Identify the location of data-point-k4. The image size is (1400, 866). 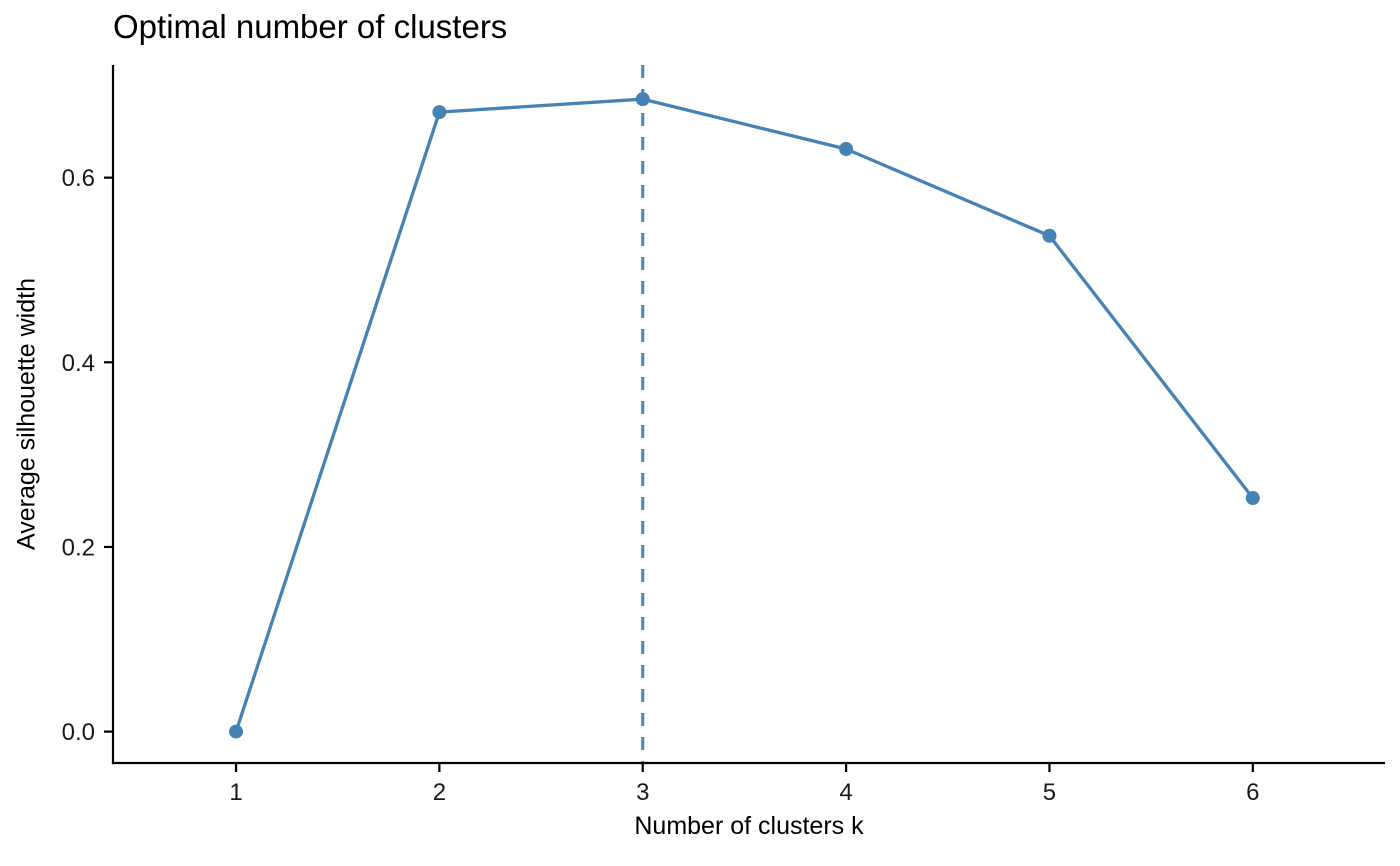
(846, 149).